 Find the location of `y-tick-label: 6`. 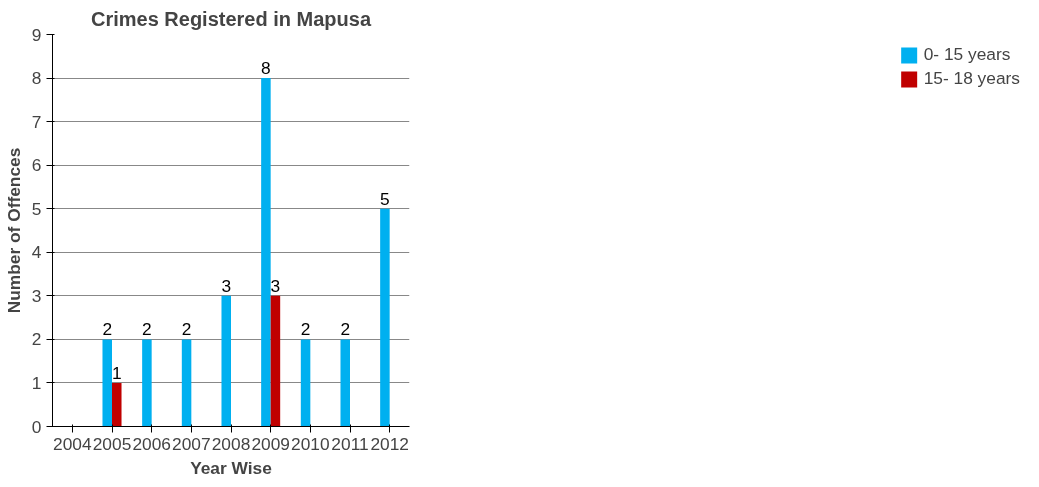

y-tick-label: 6 is located at coordinates (36, 165).